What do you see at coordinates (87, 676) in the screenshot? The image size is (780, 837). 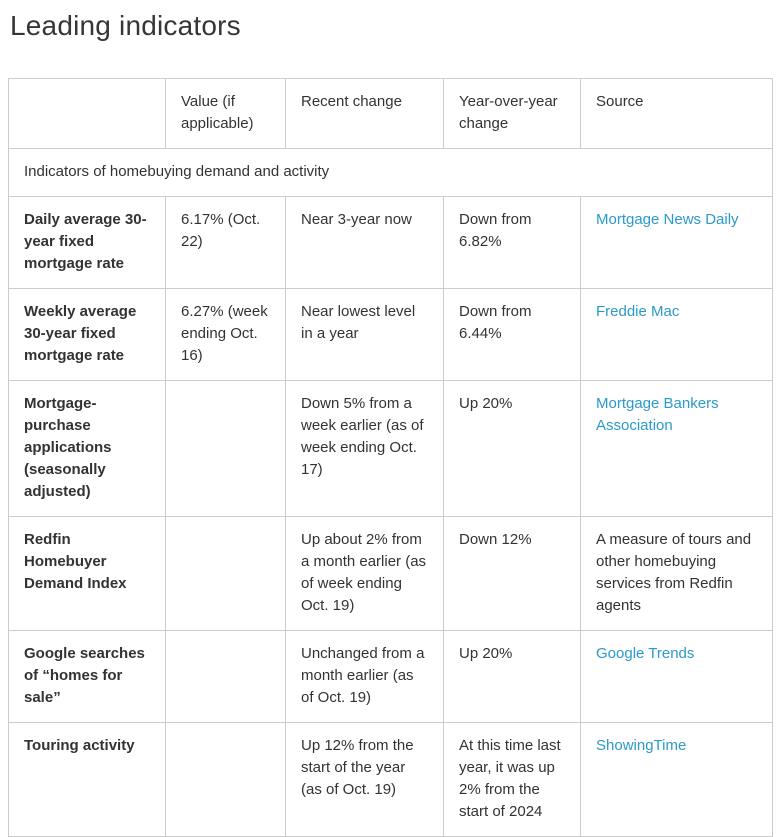 I see `row-header-google-searches: Google searches of “homes for sale”` at bounding box center [87, 676].